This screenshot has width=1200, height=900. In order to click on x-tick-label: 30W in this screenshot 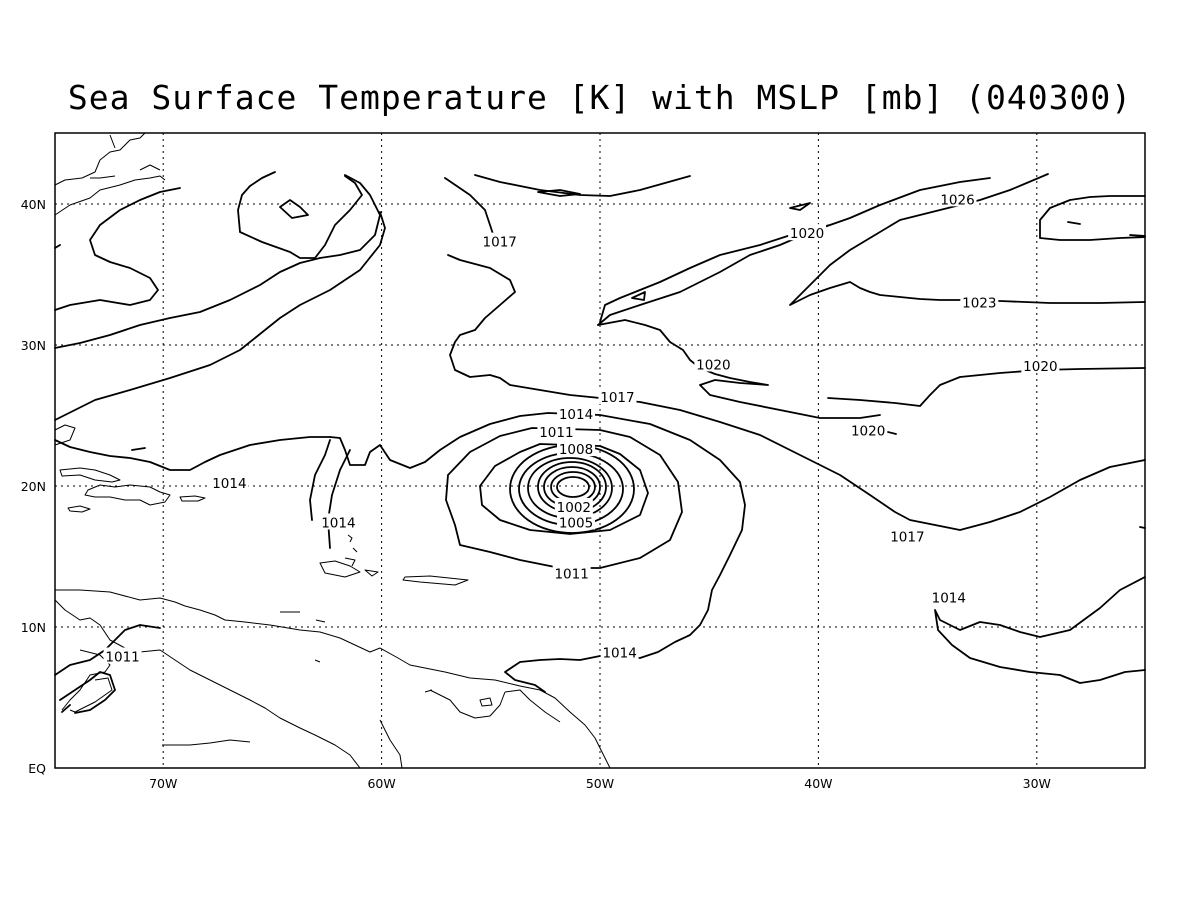, I will do `click(1037, 783)`.